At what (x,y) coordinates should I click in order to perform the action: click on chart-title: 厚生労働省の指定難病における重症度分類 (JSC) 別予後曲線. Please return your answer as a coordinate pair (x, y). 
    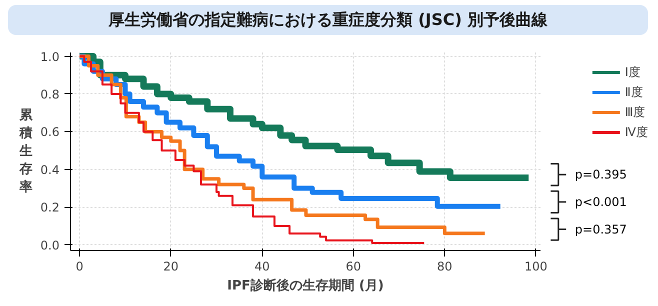
    Looking at the image, I should click on (328, 20).